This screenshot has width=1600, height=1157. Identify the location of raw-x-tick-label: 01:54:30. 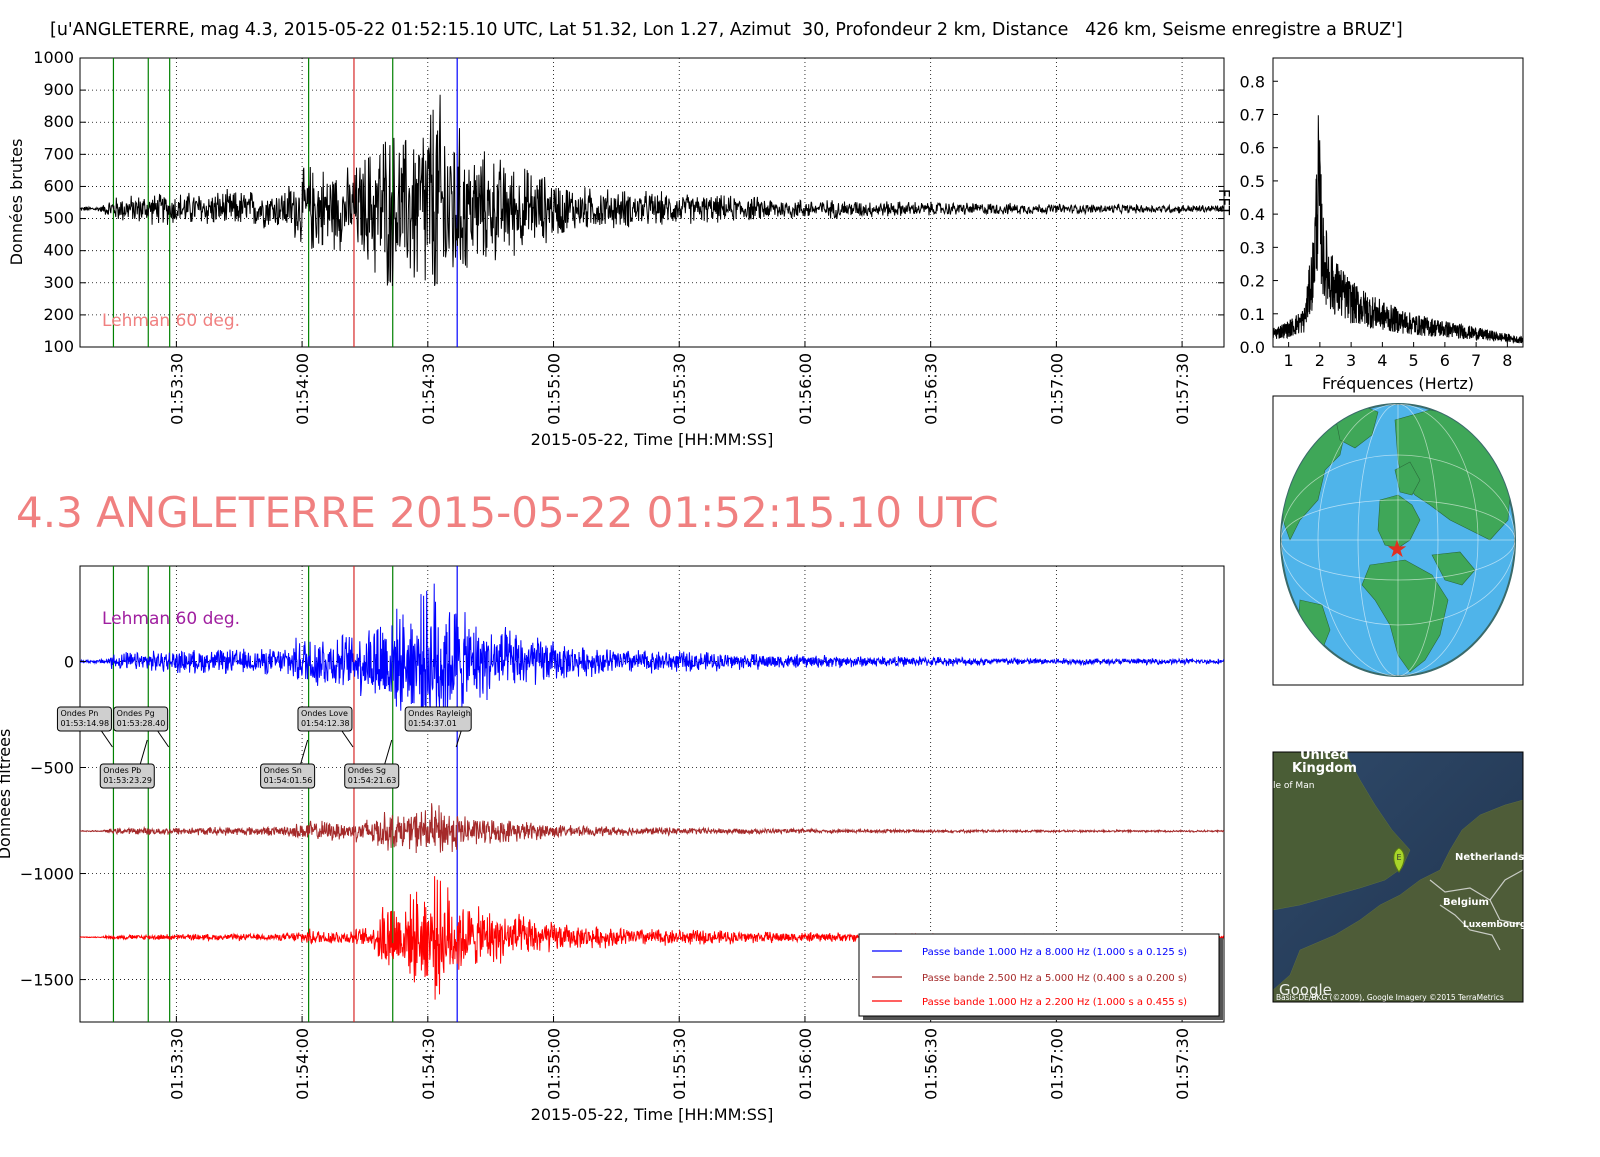
(428, 389).